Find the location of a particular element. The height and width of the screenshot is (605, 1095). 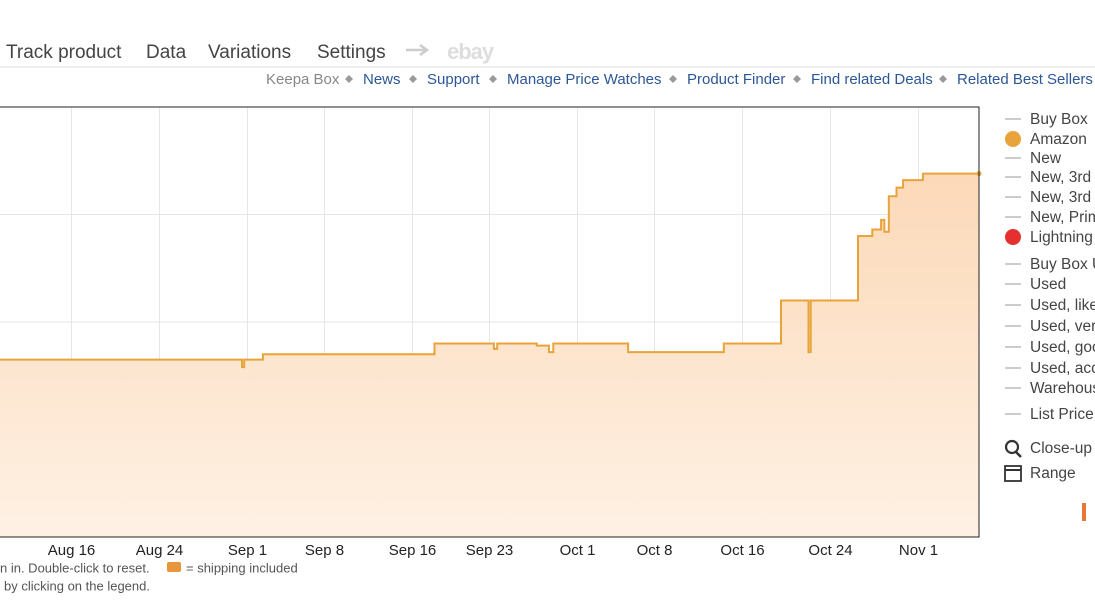

x-tick-label: Sep 16 is located at coordinates (413, 550).